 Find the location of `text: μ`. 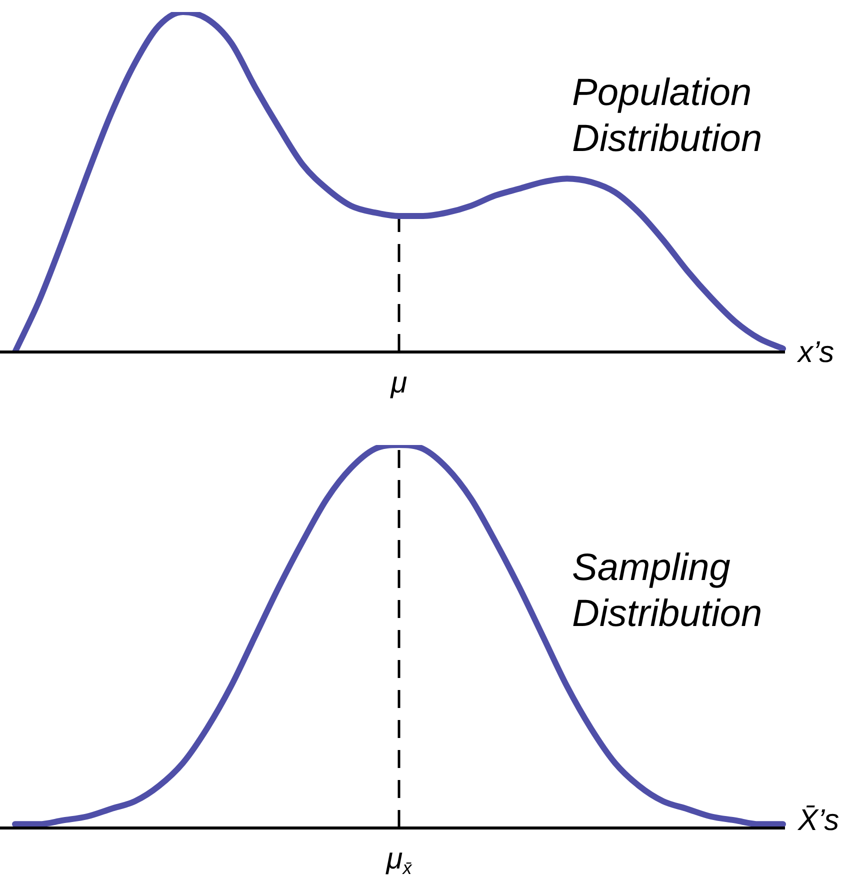

text: μ is located at coordinates (399, 383).